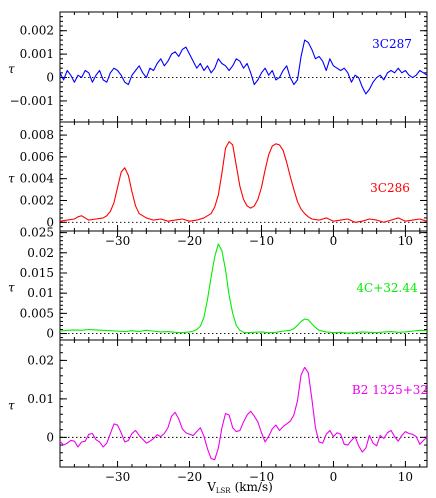  Describe the element at coordinates (37, 54) in the screenshot. I see `y-tick-label: 0.001` at that location.